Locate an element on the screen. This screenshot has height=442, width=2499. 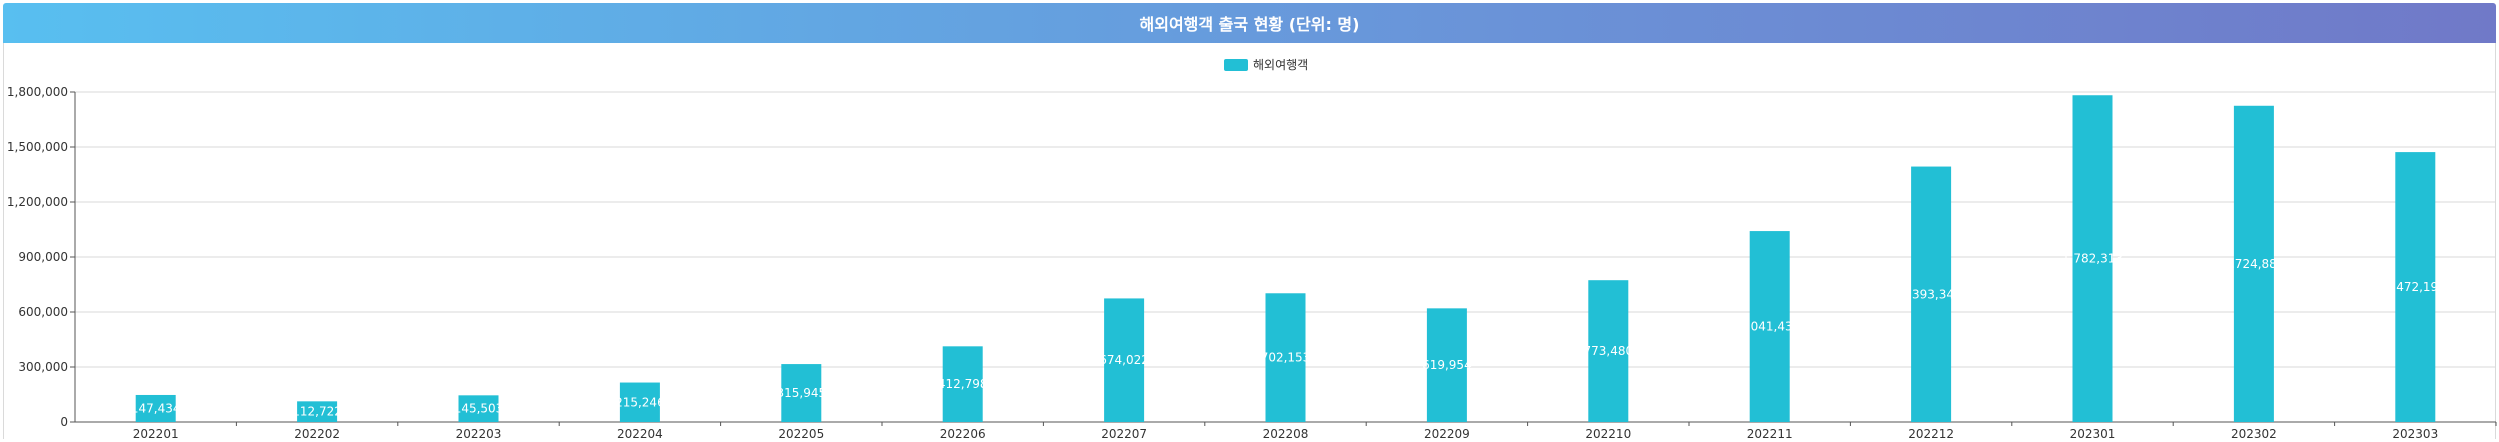
bar-value-label: 1,393,343 is located at coordinates (1931, 294).